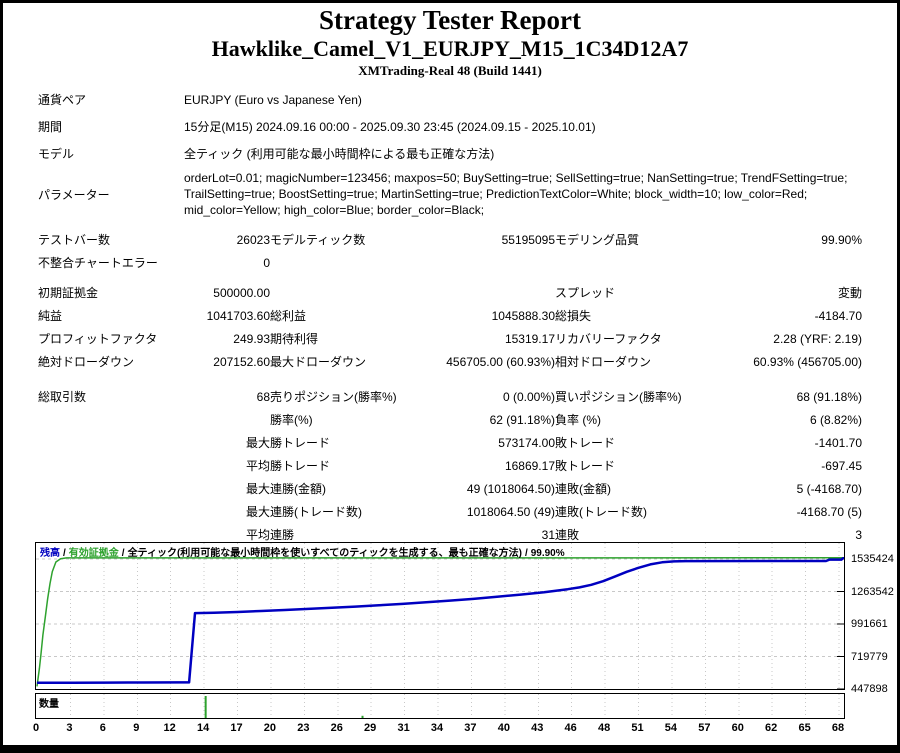 This screenshot has width=900, height=753. What do you see at coordinates (500, 361) in the screenshot?
I see `stats-cell-value: 456705.00 (60.93%)` at bounding box center [500, 361].